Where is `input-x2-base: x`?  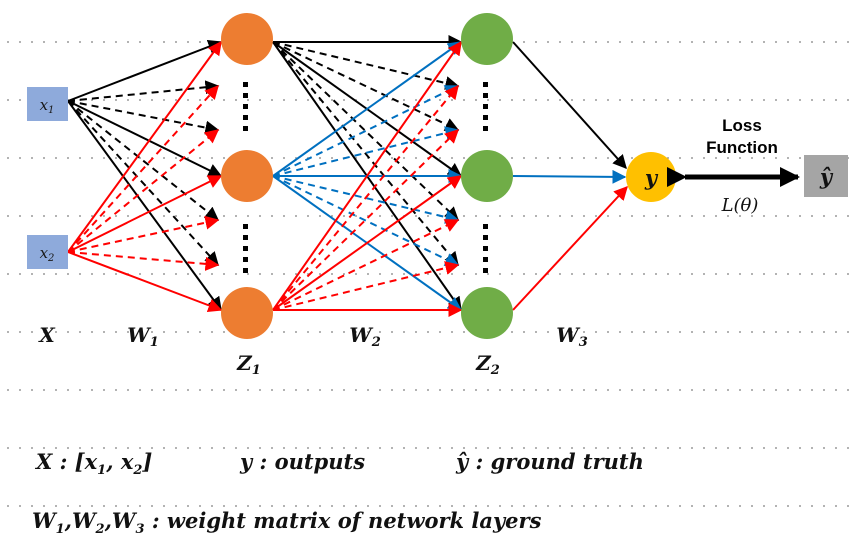
input-x2-base: x is located at coordinates (44, 253).